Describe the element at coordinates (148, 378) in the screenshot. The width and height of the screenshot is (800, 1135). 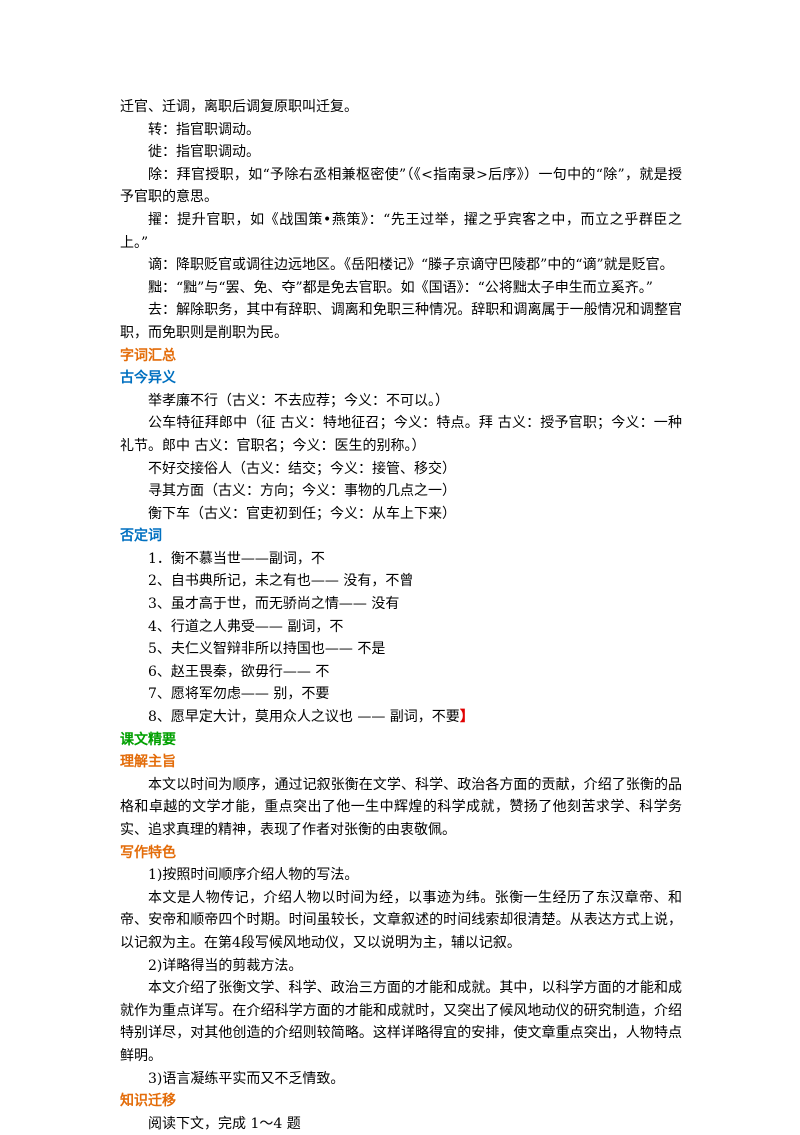
I see `subsection-heading: 古今异义` at that location.